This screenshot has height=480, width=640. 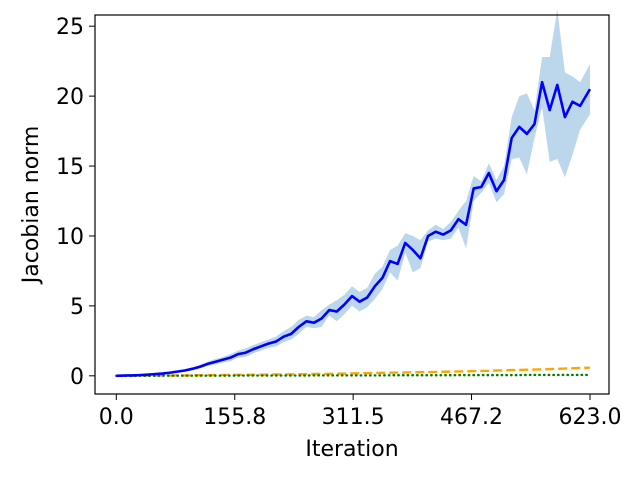 I want to click on y-tick-label: 5, so click(x=77, y=307).